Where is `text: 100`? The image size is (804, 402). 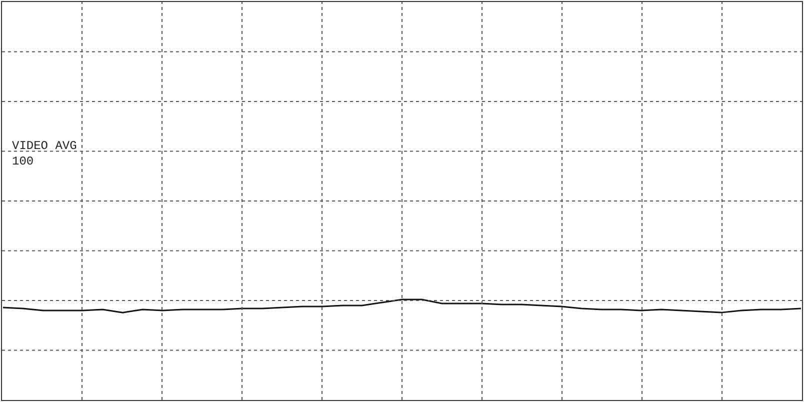 text: 100 is located at coordinates (23, 161).